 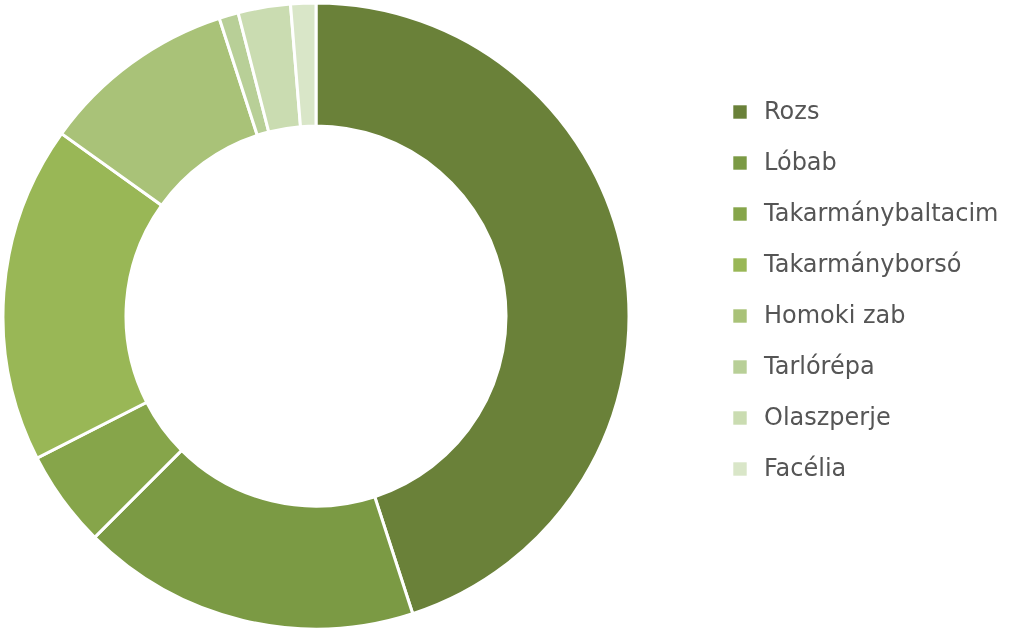 I want to click on legend-label: Olaszperje, so click(x=827, y=417).